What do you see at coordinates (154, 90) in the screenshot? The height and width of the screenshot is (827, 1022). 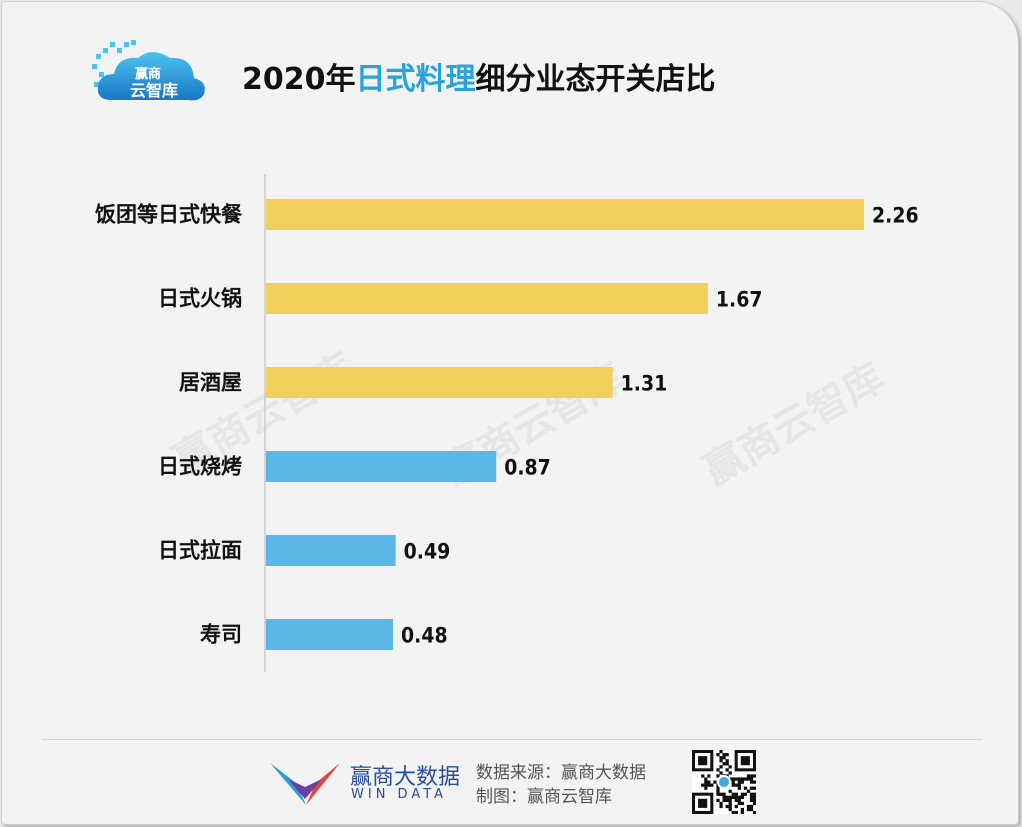 I see `logo-text-bottom: 云智库` at bounding box center [154, 90].